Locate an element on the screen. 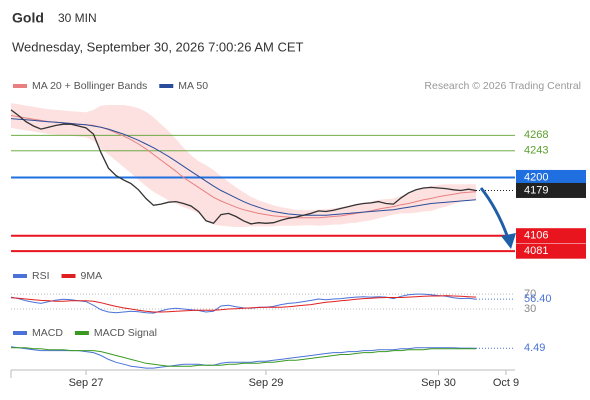 Image resolution: width=590 pixels, height=400 pixels. y-tick-label: 70 is located at coordinates (530, 294).